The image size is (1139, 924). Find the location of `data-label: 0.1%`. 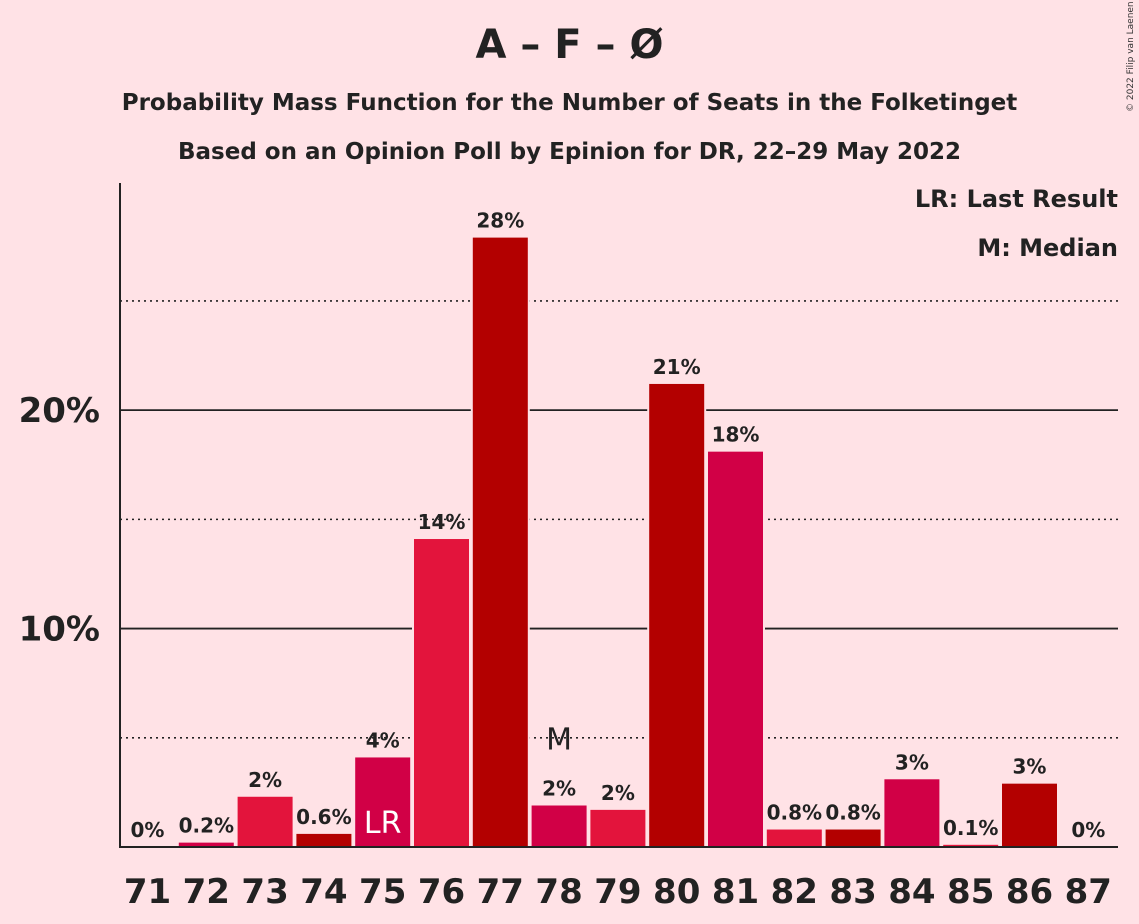

data-label: 0.1% is located at coordinates (970, 828).